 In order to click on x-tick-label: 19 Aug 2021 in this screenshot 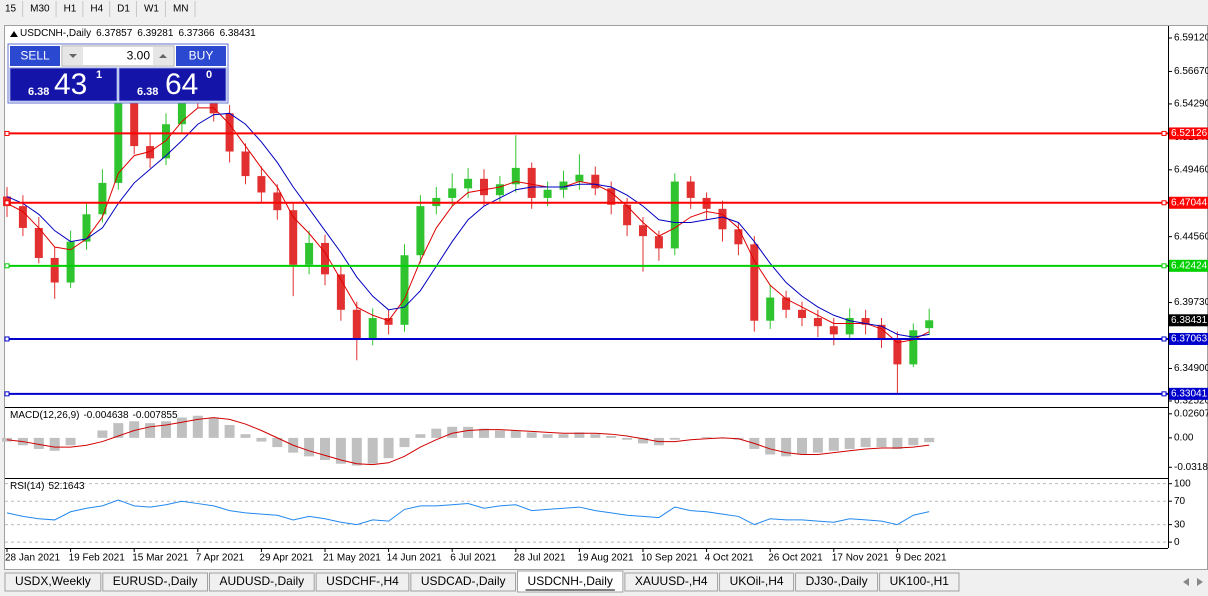, I will do `click(605, 558)`.